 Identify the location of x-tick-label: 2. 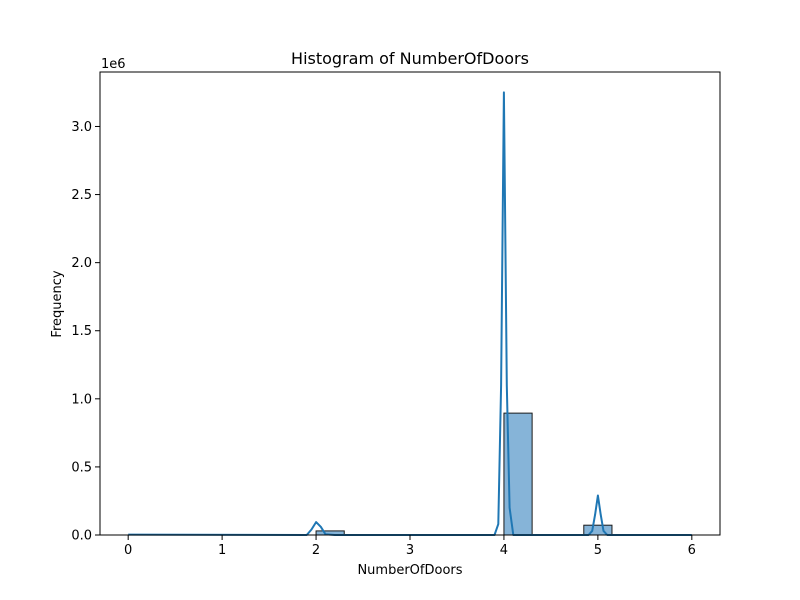
(316, 550).